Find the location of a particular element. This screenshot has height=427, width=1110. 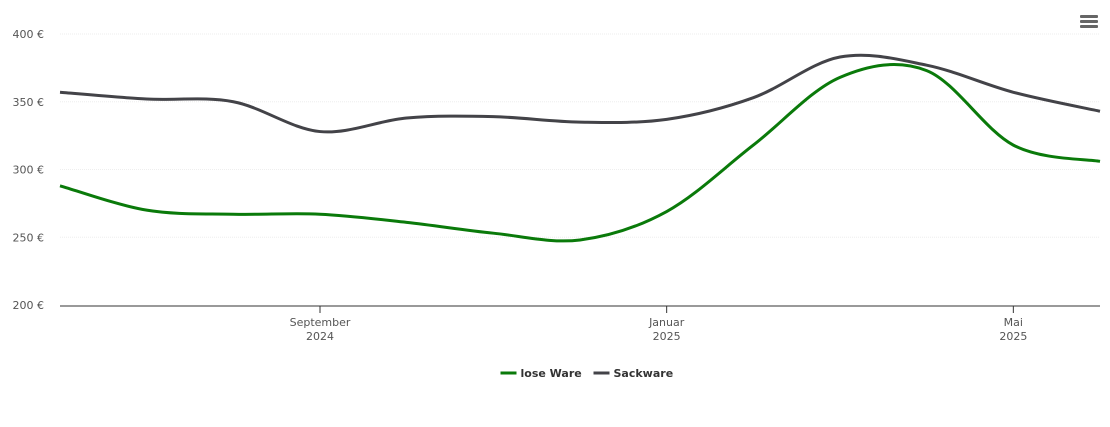

x-tick-label: Januar 2025 is located at coordinates (666, 329).